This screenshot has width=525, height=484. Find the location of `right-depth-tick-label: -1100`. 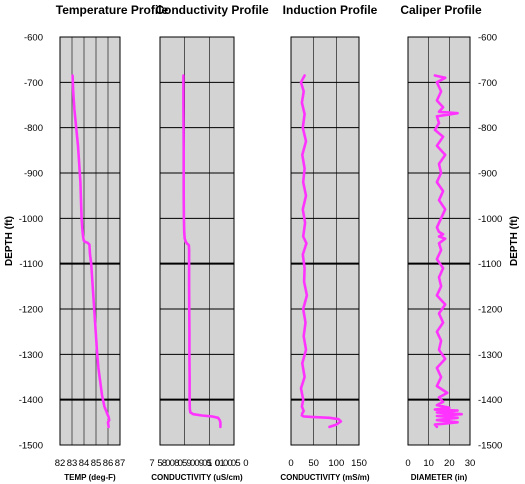

right-depth-tick-label: -1100 is located at coordinates (490, 264).